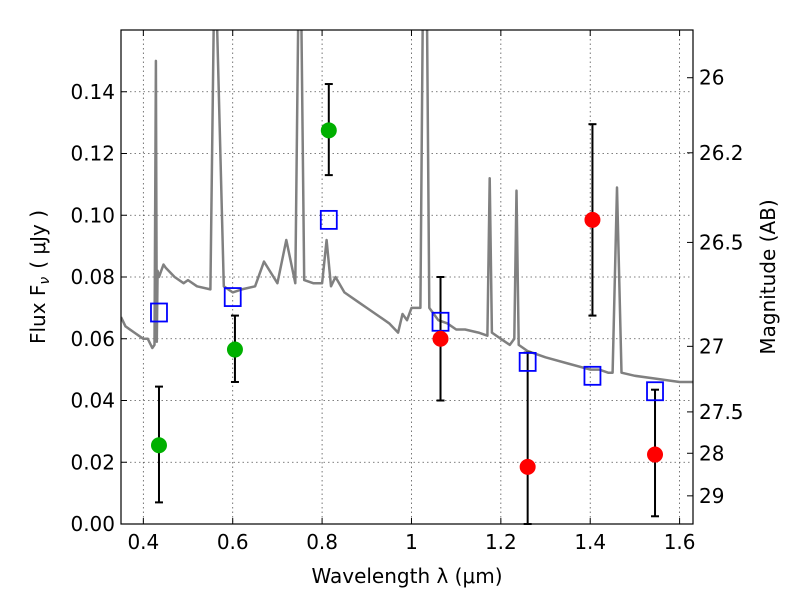  What do you see at coordinates (406, 576) in the screenshot?
I see `x-axis-label: Wavelength λ (μm)` at bounding box center [406, 576].